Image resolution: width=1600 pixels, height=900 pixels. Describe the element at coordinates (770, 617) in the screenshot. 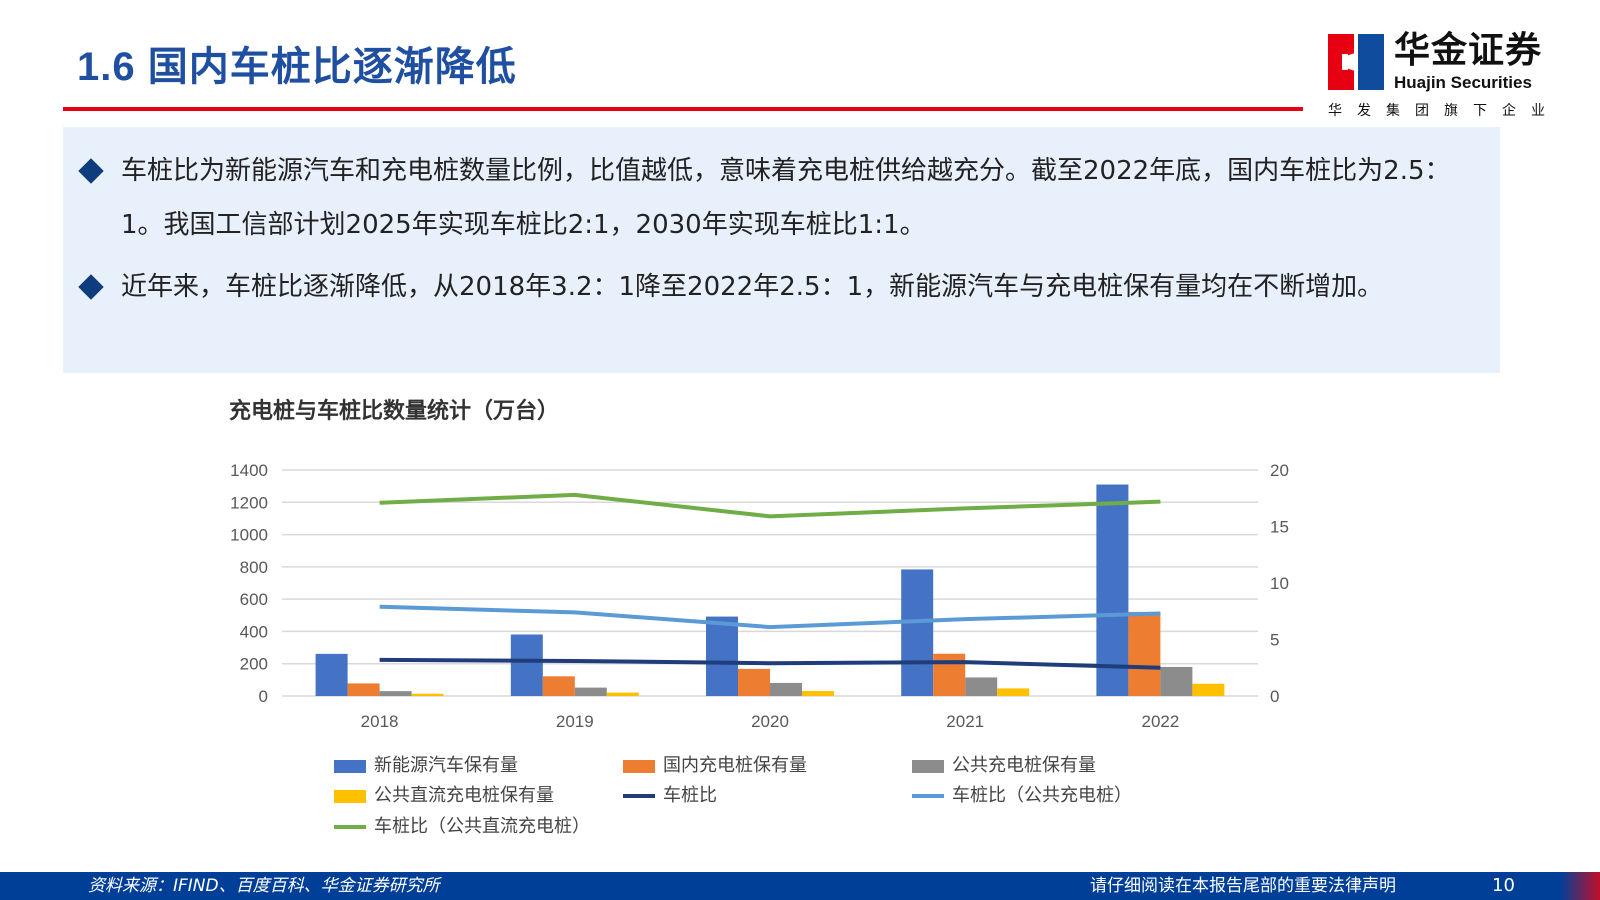

I see `line-车桩比（公共充电桩）` at that location.